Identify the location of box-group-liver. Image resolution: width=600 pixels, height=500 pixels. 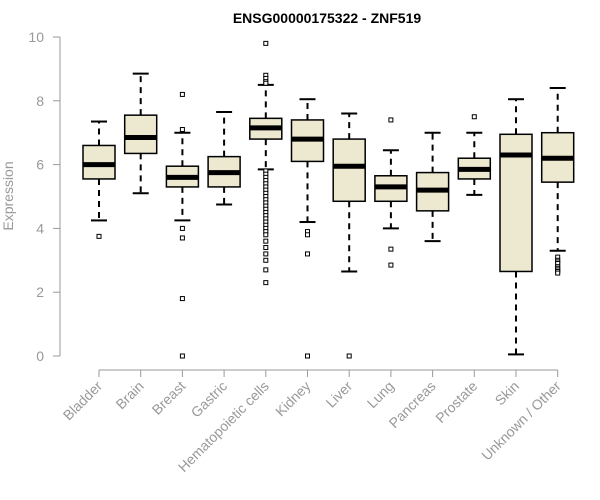
(349, 235).